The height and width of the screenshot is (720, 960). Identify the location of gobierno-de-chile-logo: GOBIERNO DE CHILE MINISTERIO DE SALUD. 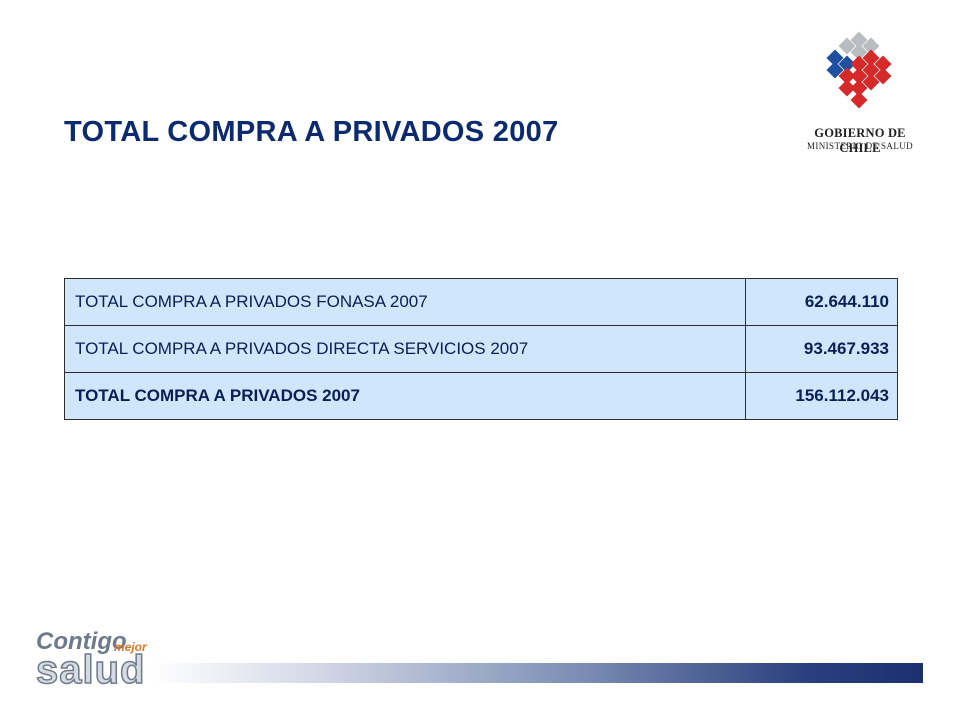
(862, 92).